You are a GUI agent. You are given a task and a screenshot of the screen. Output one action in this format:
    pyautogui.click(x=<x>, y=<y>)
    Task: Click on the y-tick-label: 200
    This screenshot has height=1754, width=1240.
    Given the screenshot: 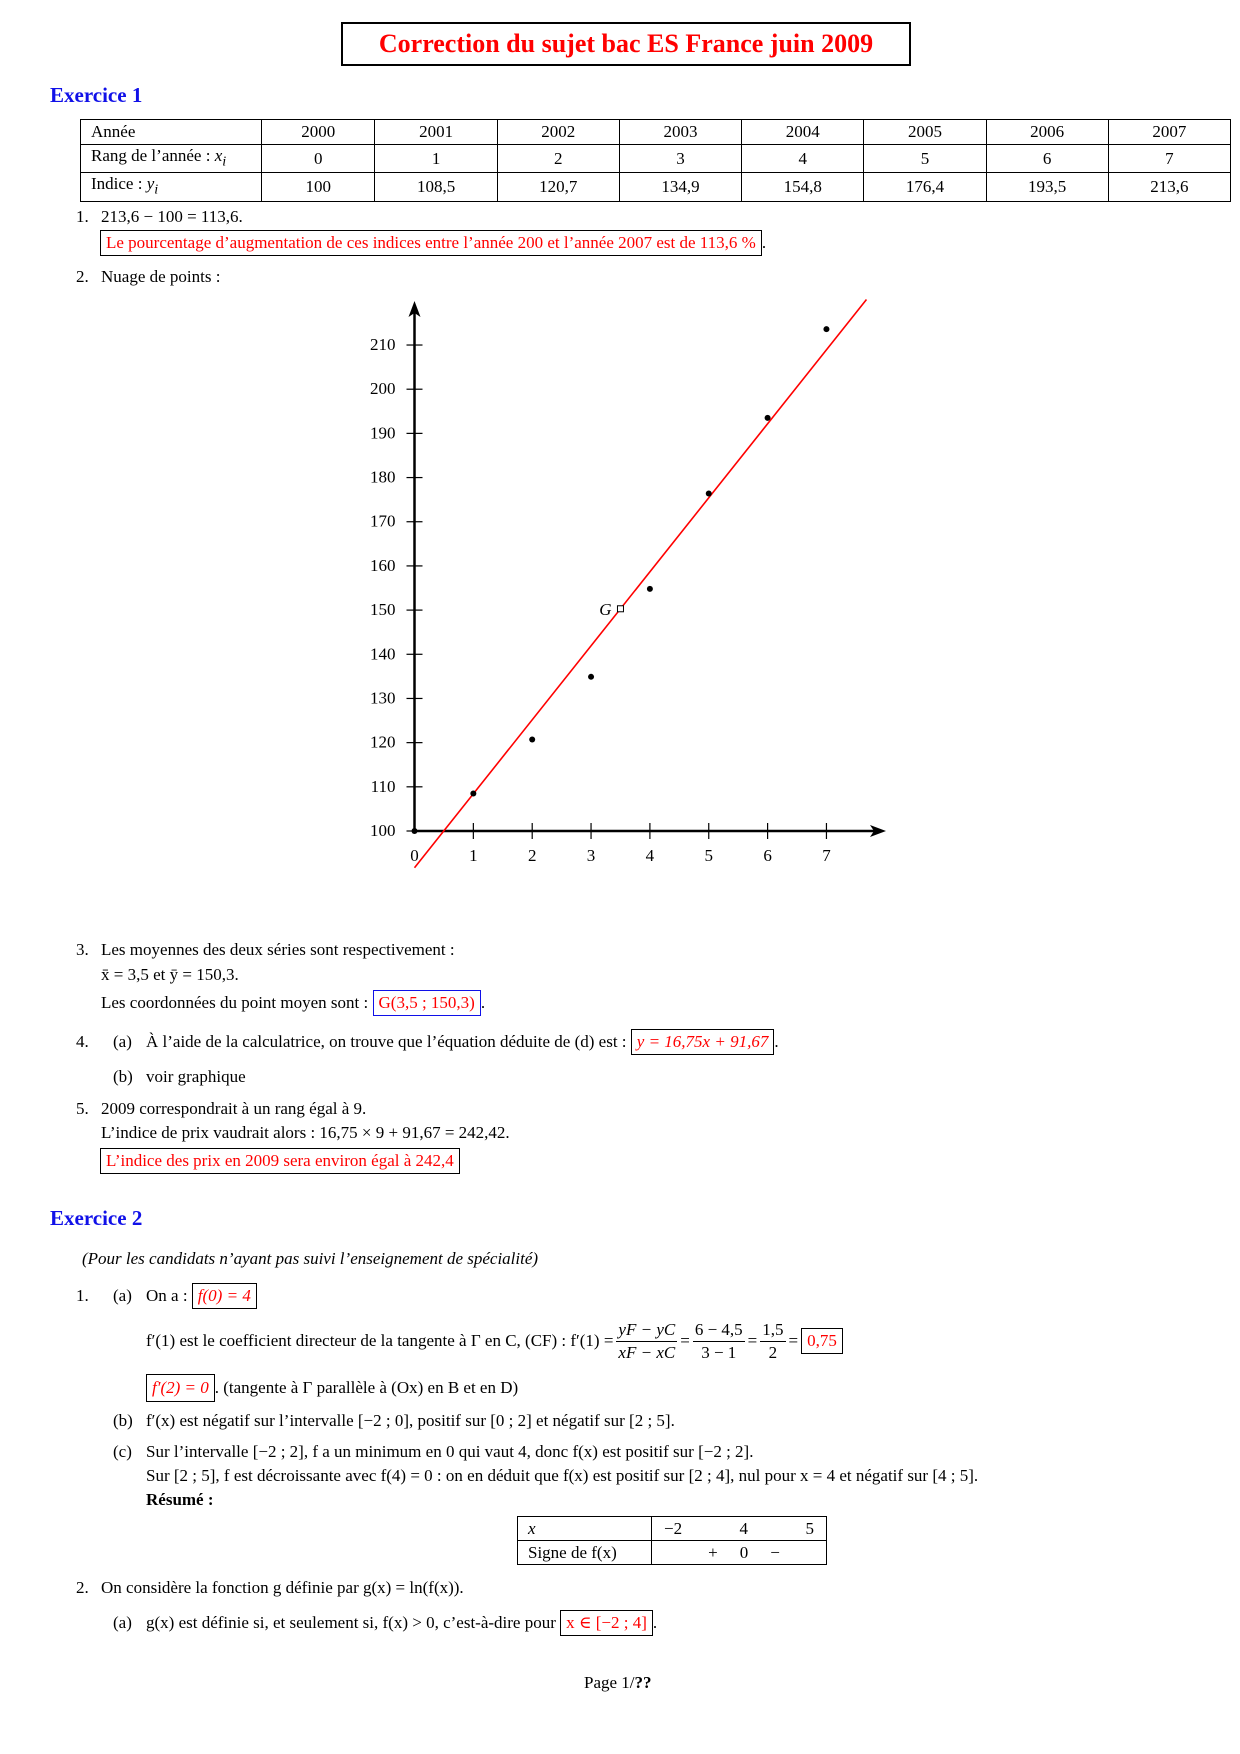 What is the action you would take?
    pyautogui.click(x=383, y=388)
    